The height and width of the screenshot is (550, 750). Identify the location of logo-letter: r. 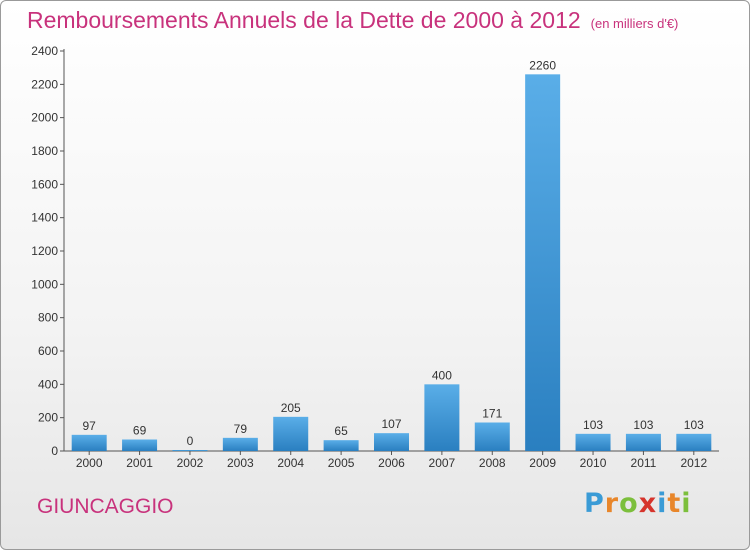
(612, 503).